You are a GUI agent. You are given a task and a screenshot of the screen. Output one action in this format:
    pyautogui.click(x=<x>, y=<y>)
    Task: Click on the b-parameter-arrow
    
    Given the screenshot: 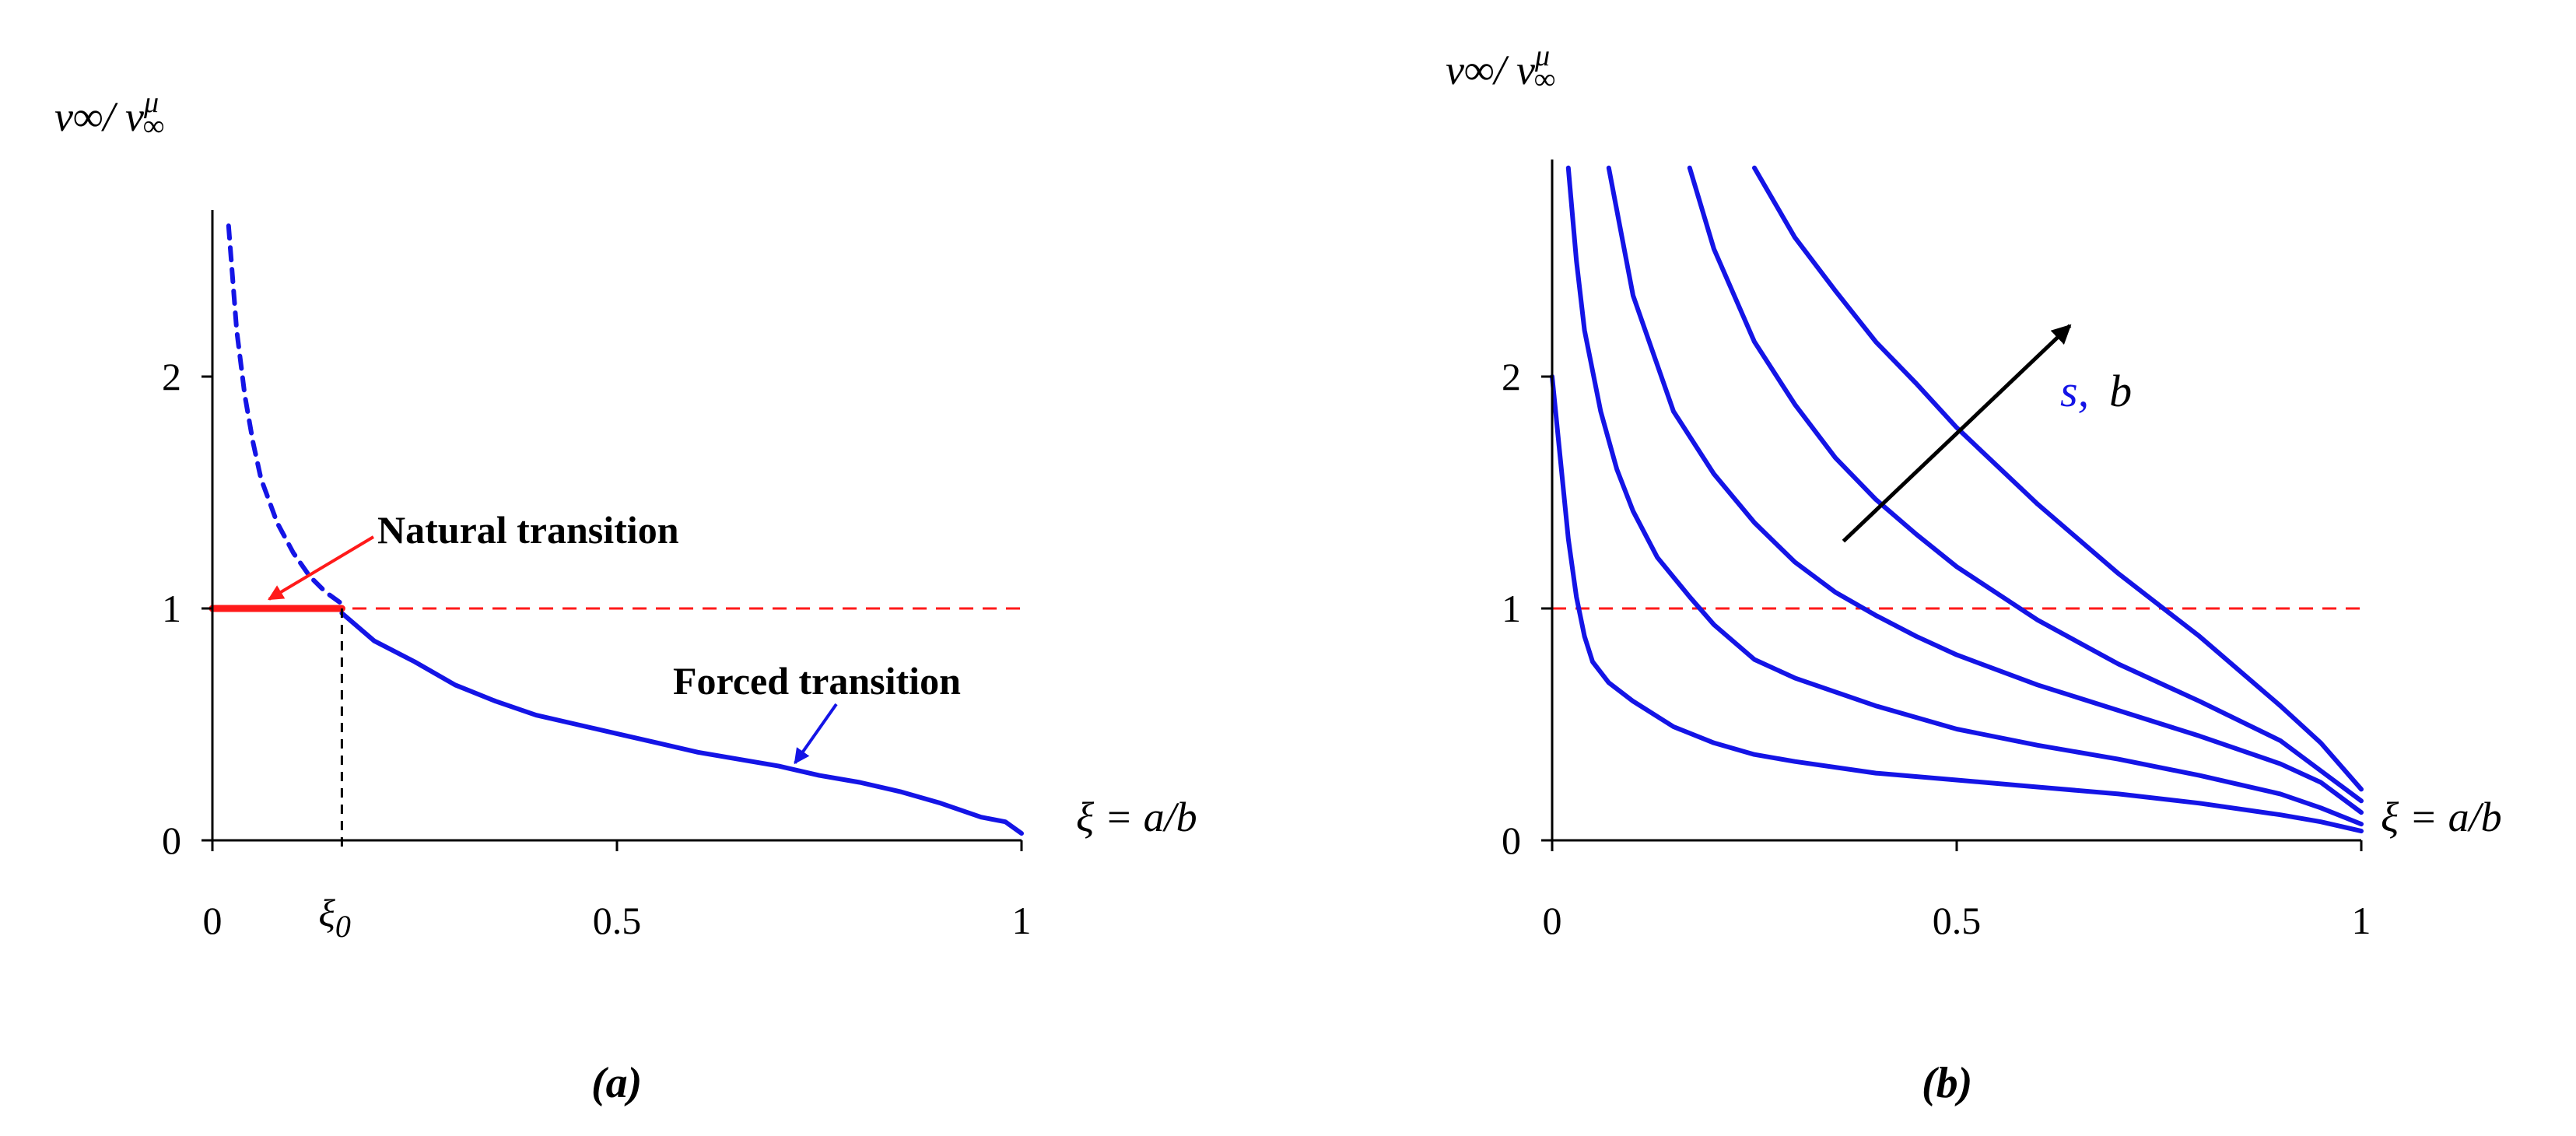 What is the action you would take?
    pyautogui.click(x=1957, y=433)
    